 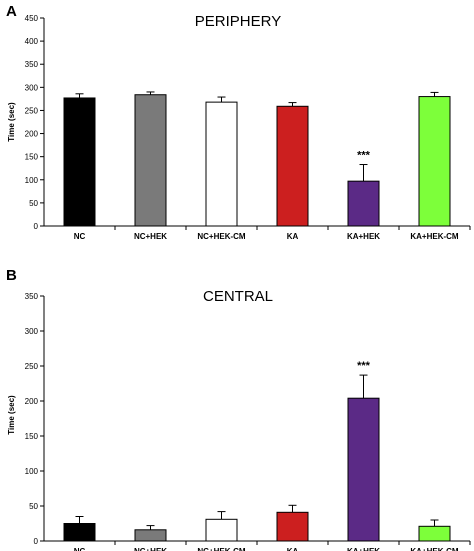 I want to click on panel-a-category-label: NC+HEK, so click(x=150, y=236).